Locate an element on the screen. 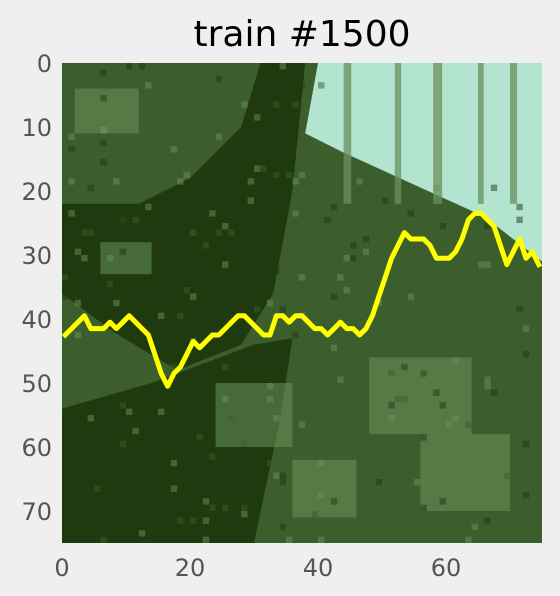 This screenshot has height=596, width=560. x-tick-label: 60 is located at coordinates (446, 568).